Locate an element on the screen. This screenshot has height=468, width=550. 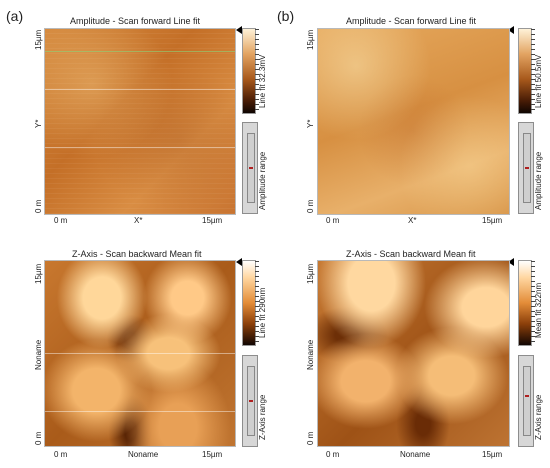
colorbar-label: Mean fit 322nm is located at coordinates (538, 310).